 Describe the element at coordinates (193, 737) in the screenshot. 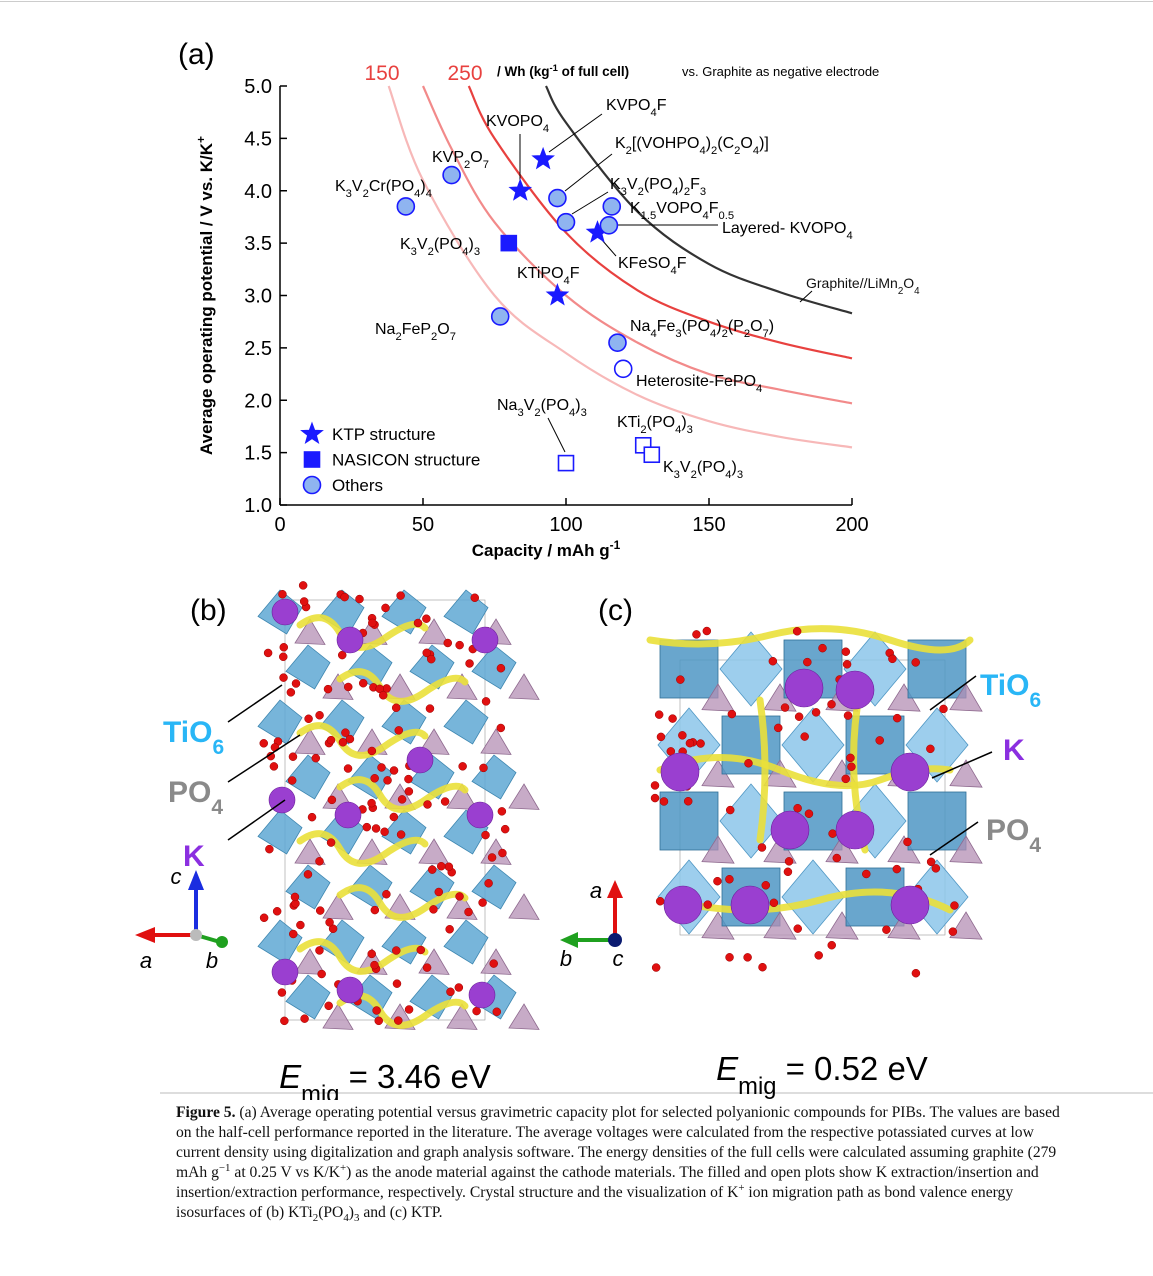

I see `structure-label: TiO6` at that location.